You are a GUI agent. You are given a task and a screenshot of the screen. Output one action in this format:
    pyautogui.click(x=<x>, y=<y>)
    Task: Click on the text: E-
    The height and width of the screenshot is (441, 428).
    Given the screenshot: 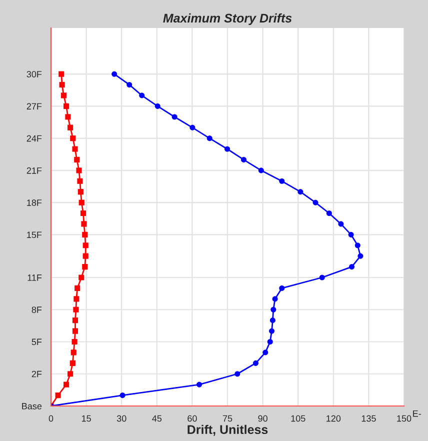 What is the action you would take?
    pyautogui.click(x=417, y=413)
    